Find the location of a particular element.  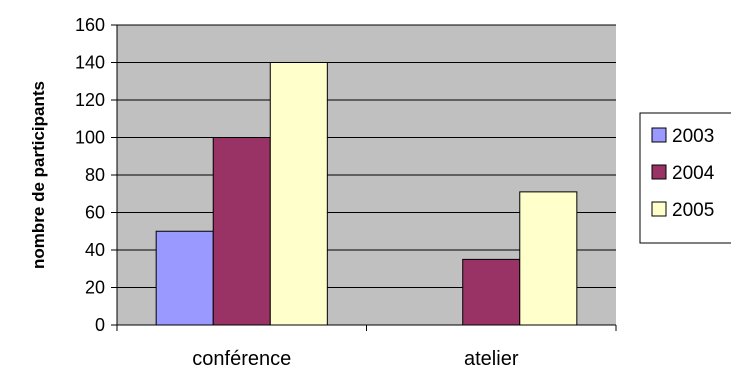

legend-label: 2005 is located at coordinates (693, 210).